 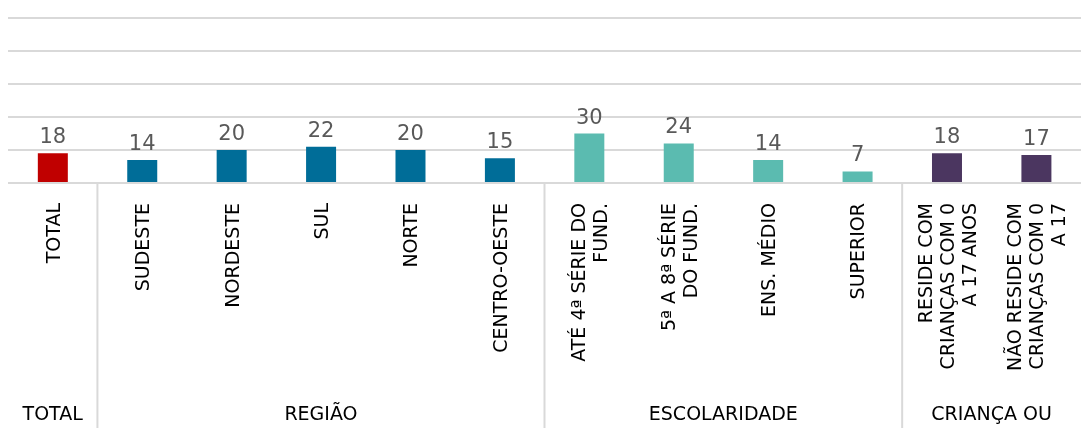 What do you see at coordinates (410, 235) in the screenshot?
I see `x-tick-label: NORTE` at bounding box center [410, 235].